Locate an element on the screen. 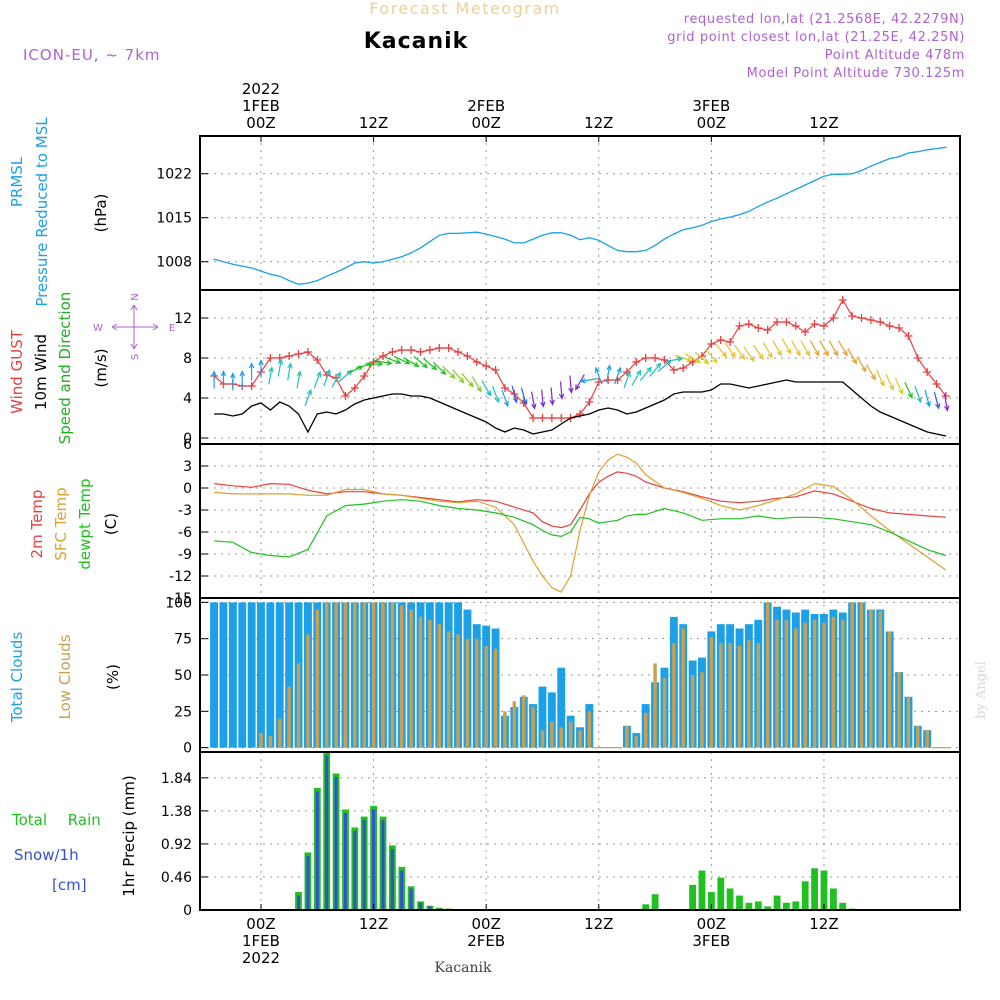 Image resolution: width=1000 pixels, height=1000 pixels. bottom-time-label: 2FEB is located at coordinates (486, 941).